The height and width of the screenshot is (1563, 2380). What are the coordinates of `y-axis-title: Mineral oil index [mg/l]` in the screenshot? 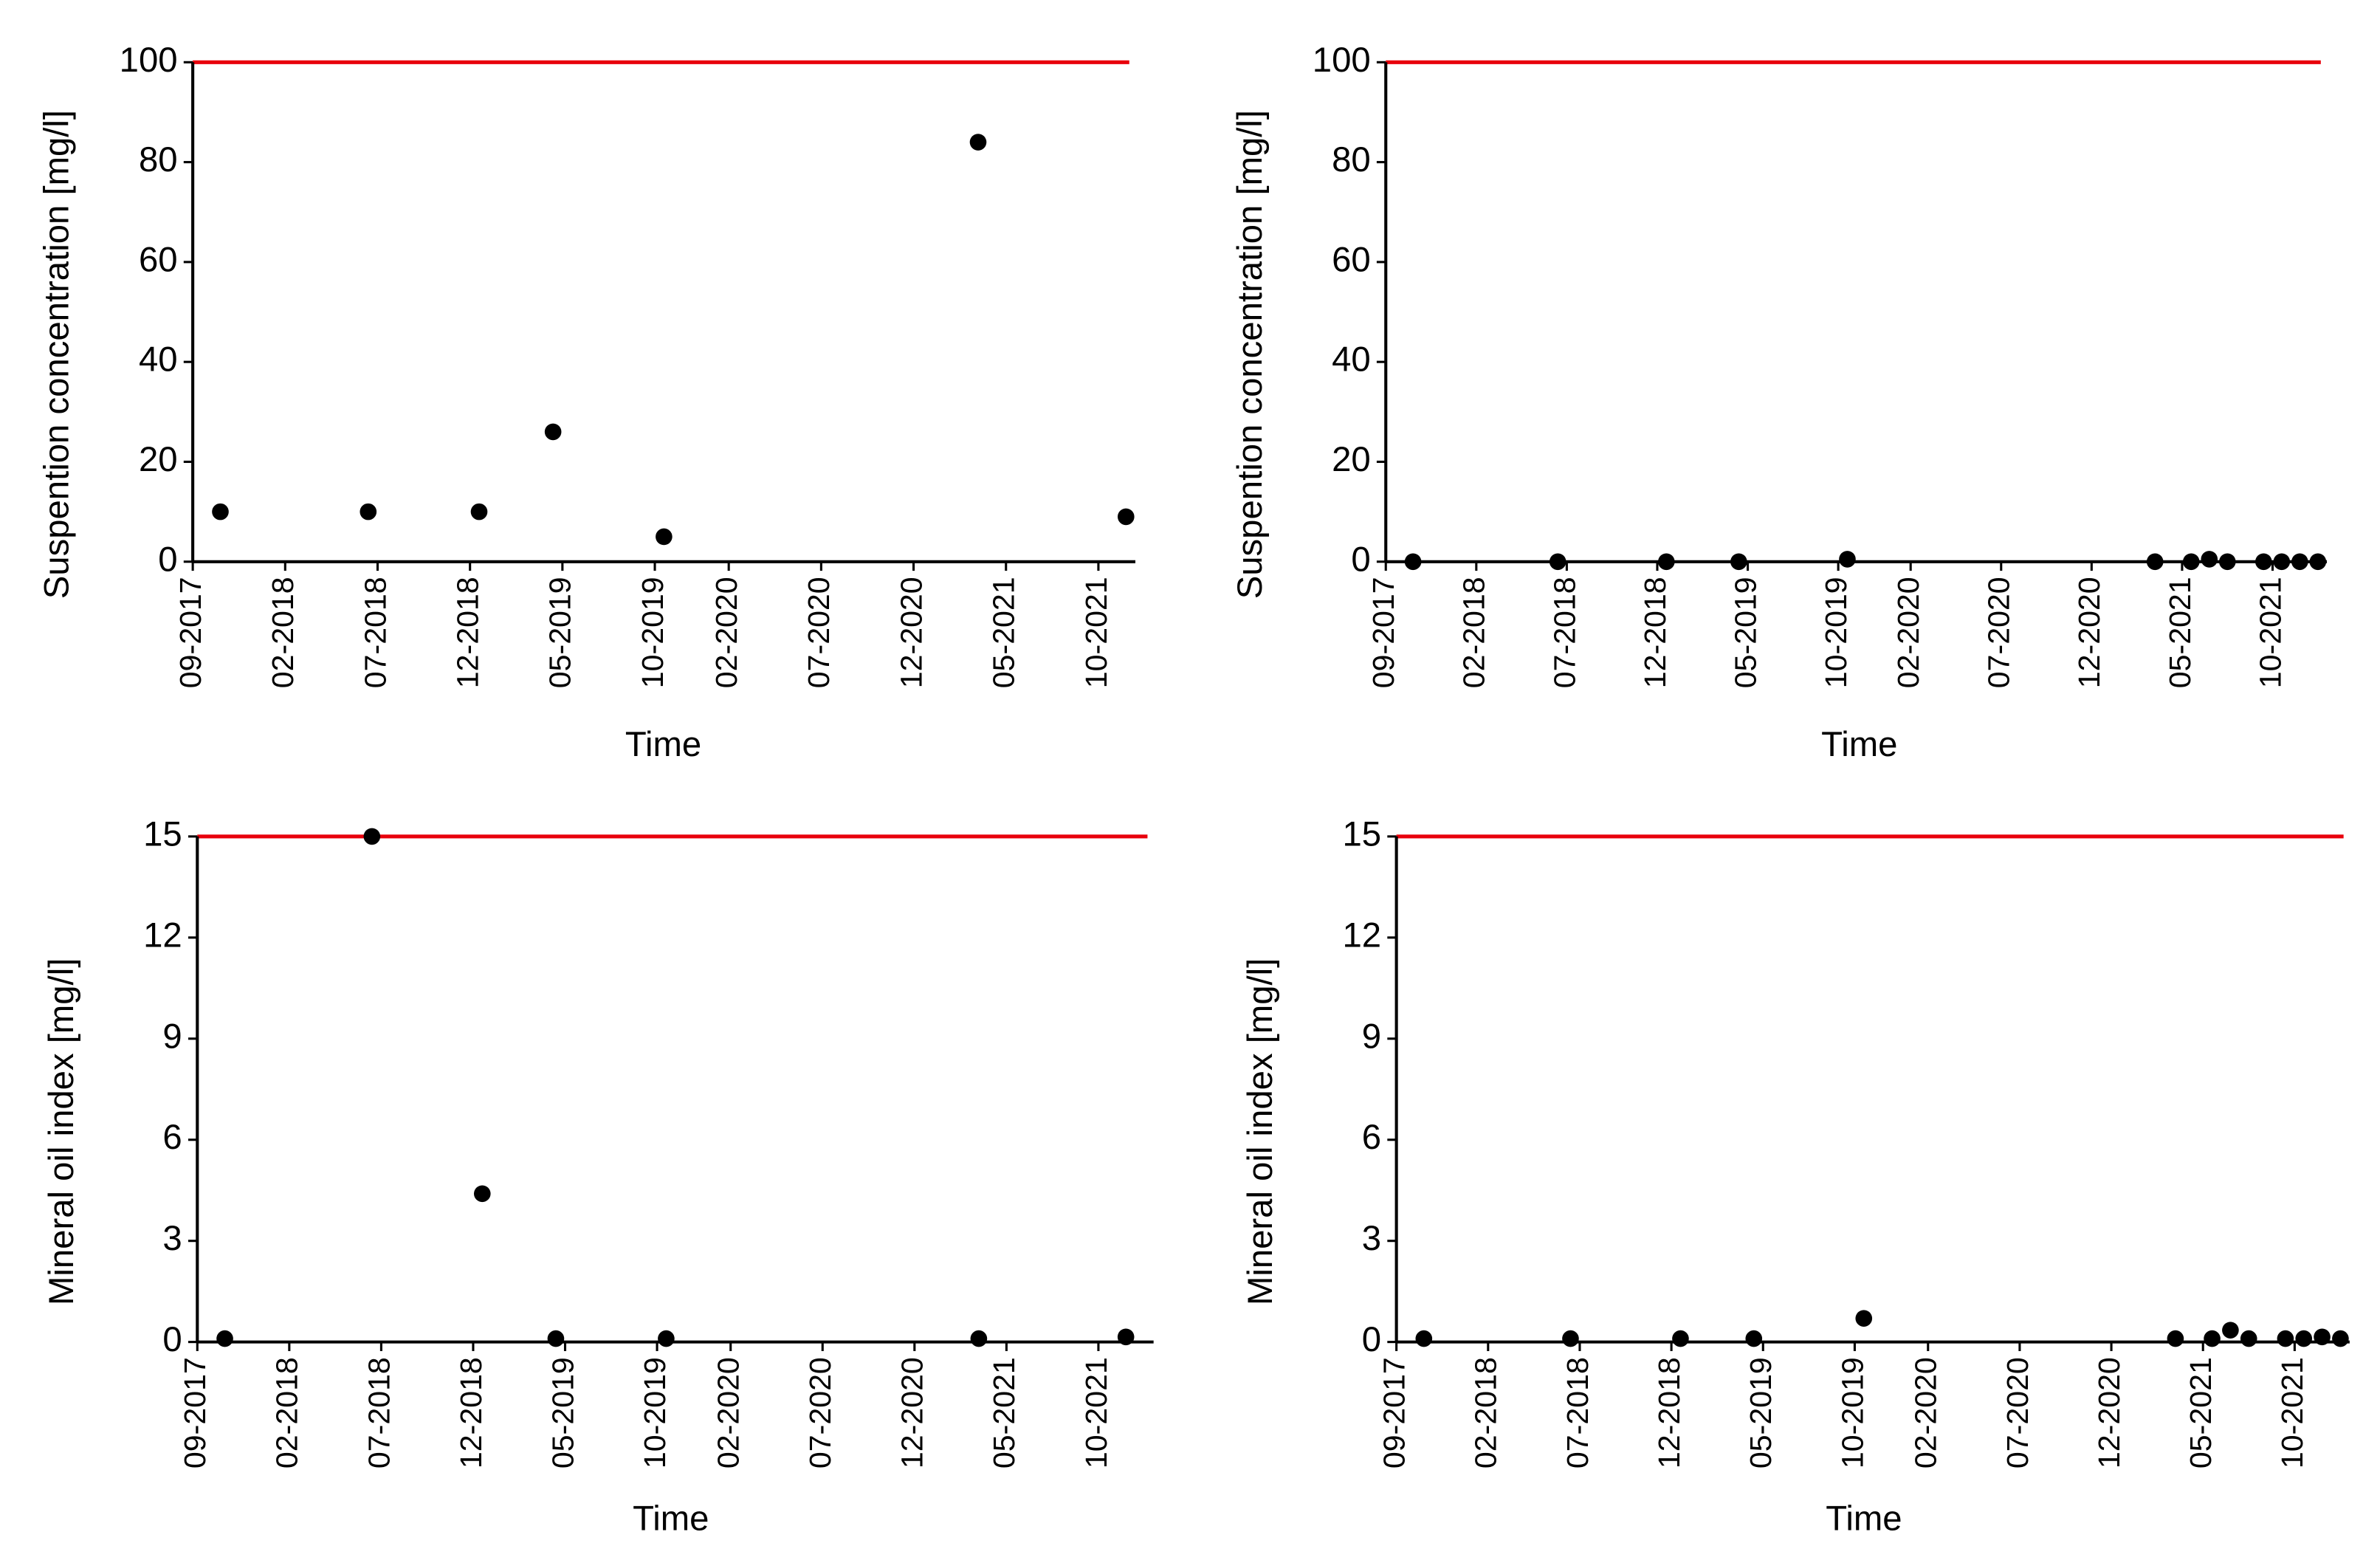 It's located at (61, 1131).